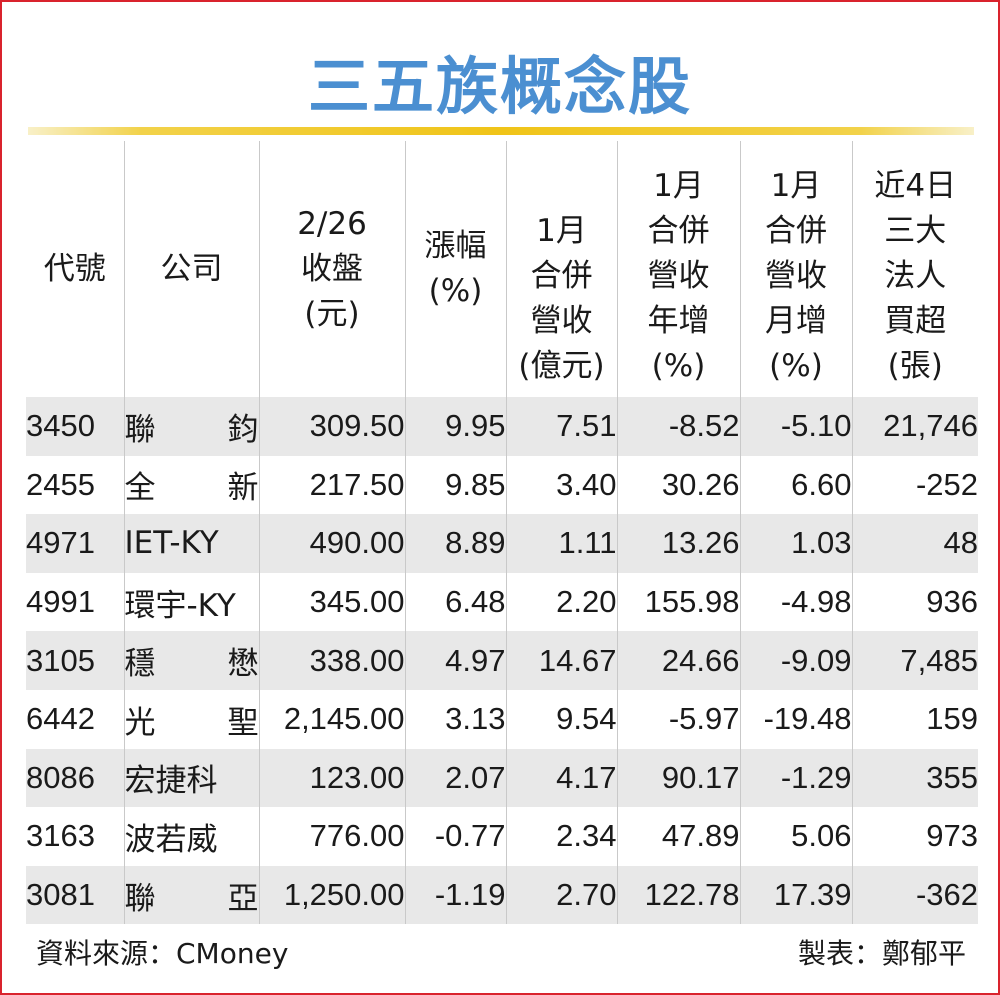  What do you see at coordinates (75, 660) in the screenshot?
I see `cell-code: 3105` at bounding box center [75, 660].